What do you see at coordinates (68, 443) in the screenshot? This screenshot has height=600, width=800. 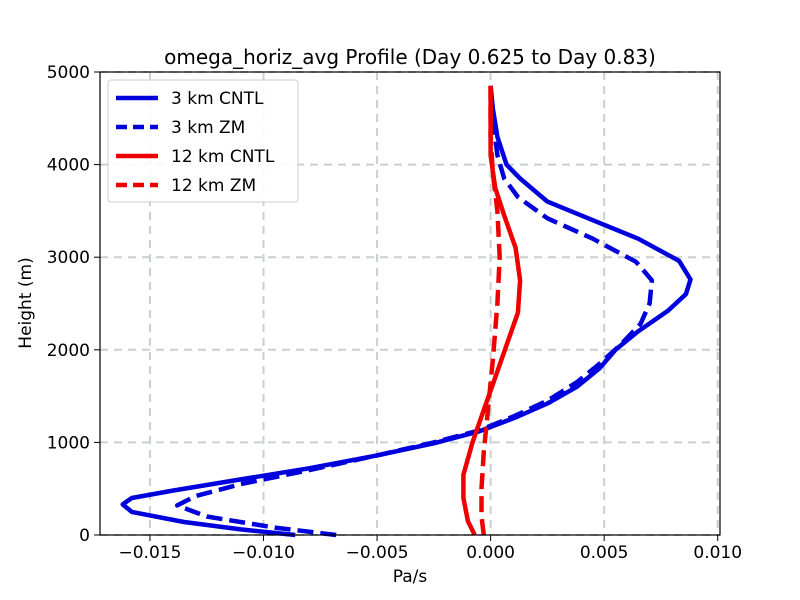 I see `y-tick-label: 1000` at bounding box center [68, 443].